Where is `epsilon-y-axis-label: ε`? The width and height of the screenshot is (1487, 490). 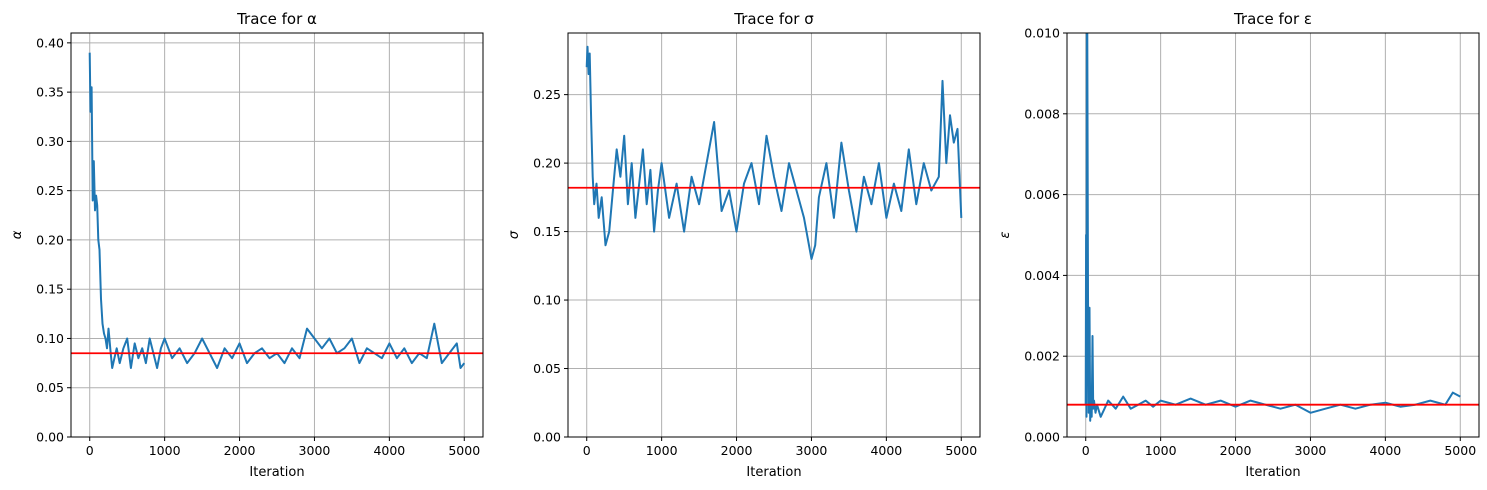
epsilon-y-axis-label: ε is located at coordinates (1005, 234).